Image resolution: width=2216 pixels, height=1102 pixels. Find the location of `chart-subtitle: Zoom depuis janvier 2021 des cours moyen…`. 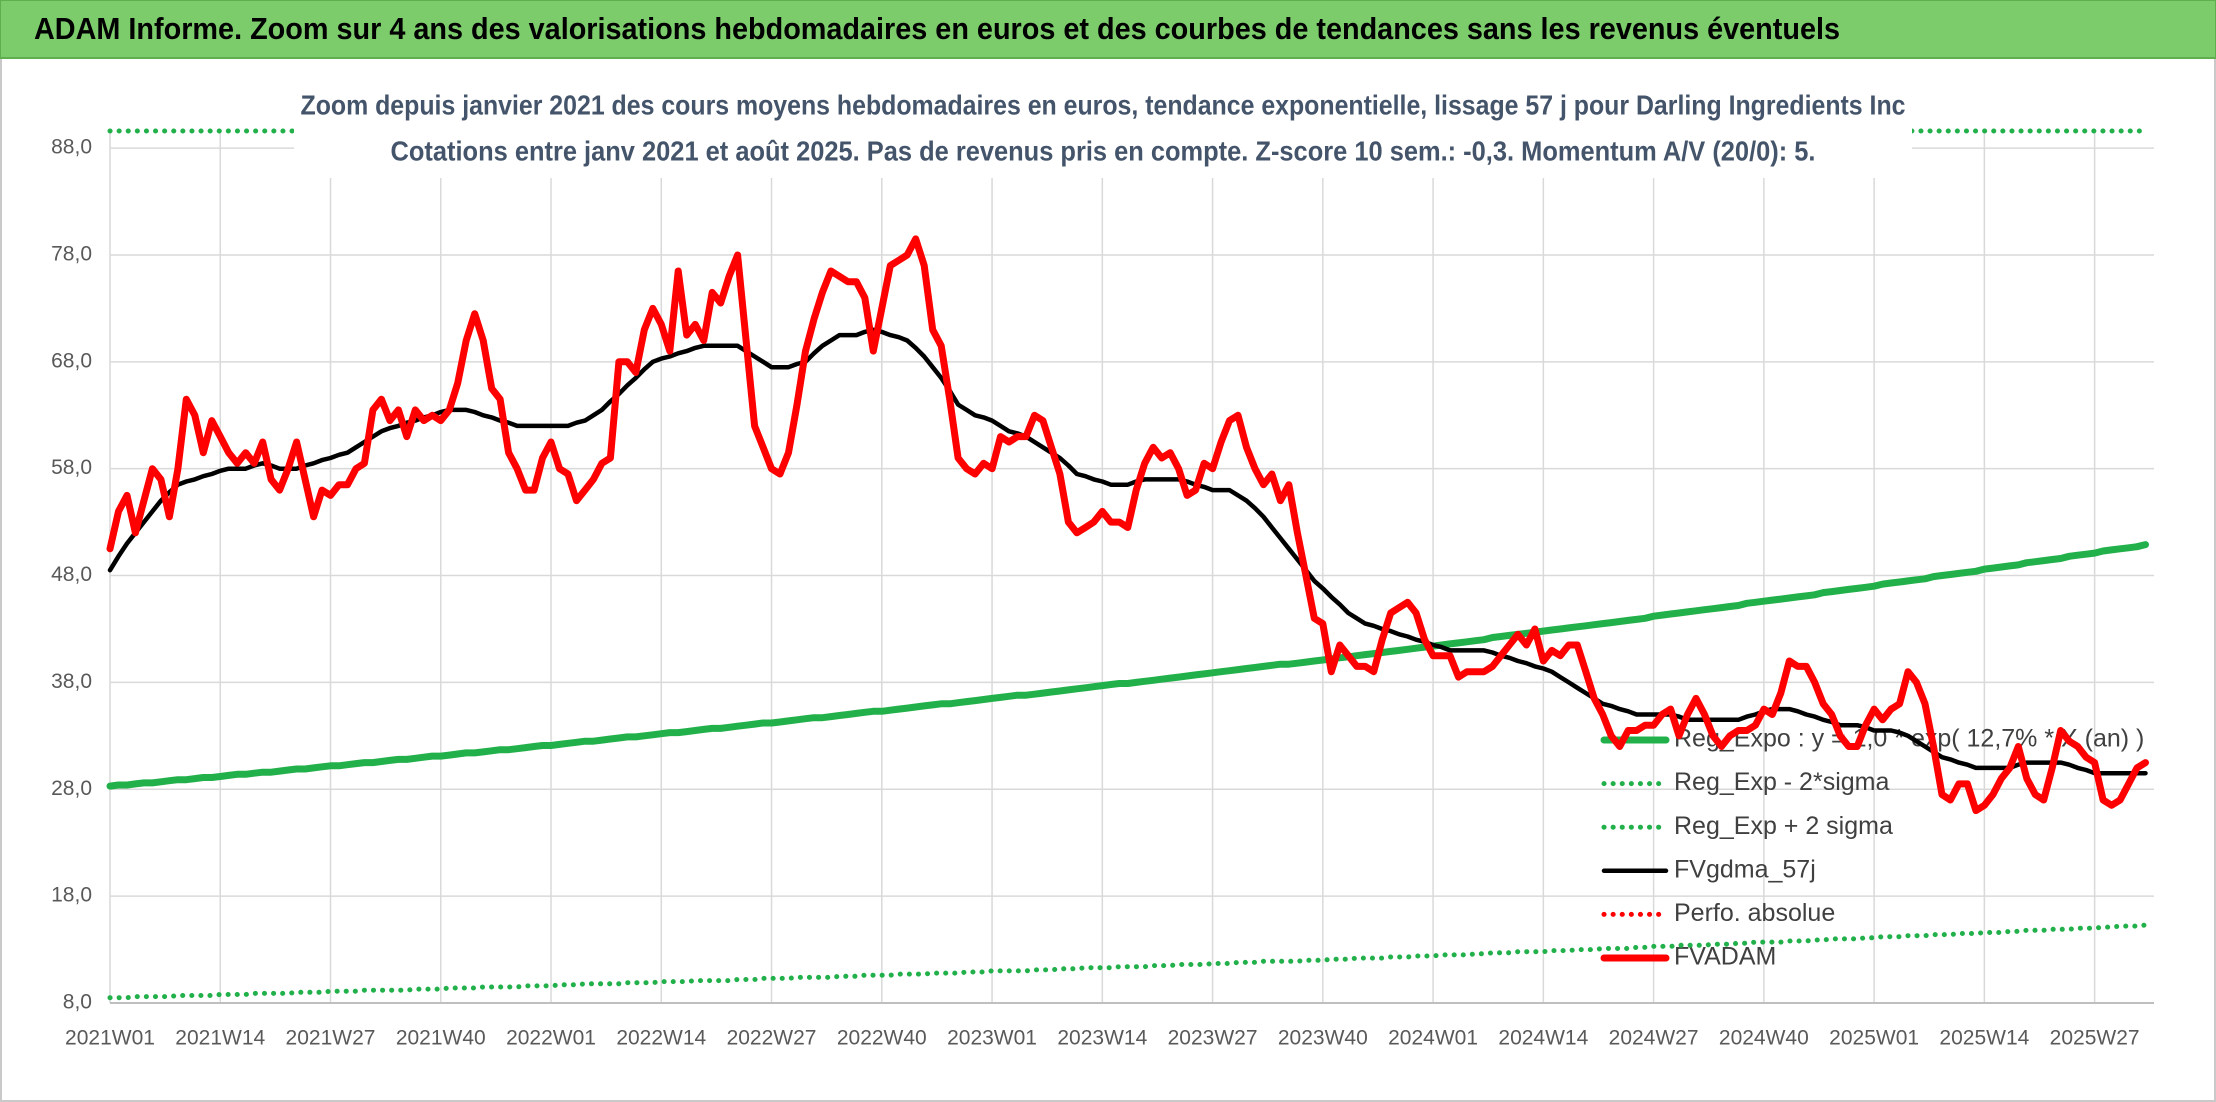

chart-subtitle: Zoom depuis janvier 2021 des cours moyen… is located at coordinates (1103, 104).